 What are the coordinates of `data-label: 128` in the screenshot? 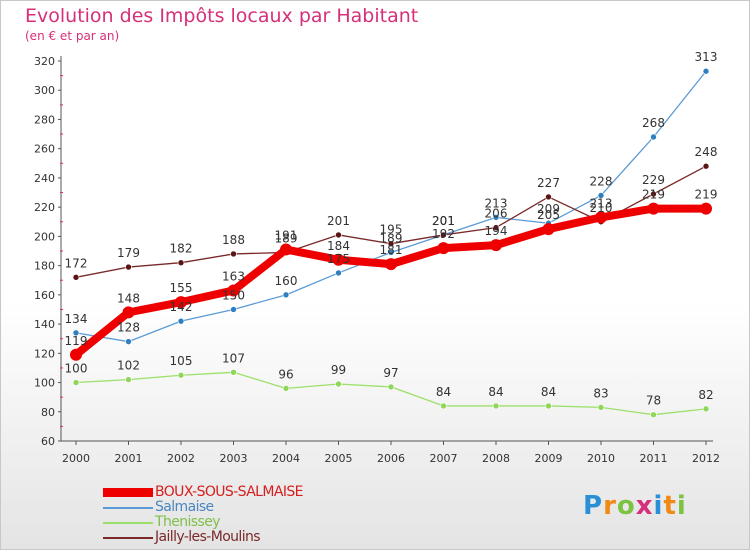 It's located at (128, 328).